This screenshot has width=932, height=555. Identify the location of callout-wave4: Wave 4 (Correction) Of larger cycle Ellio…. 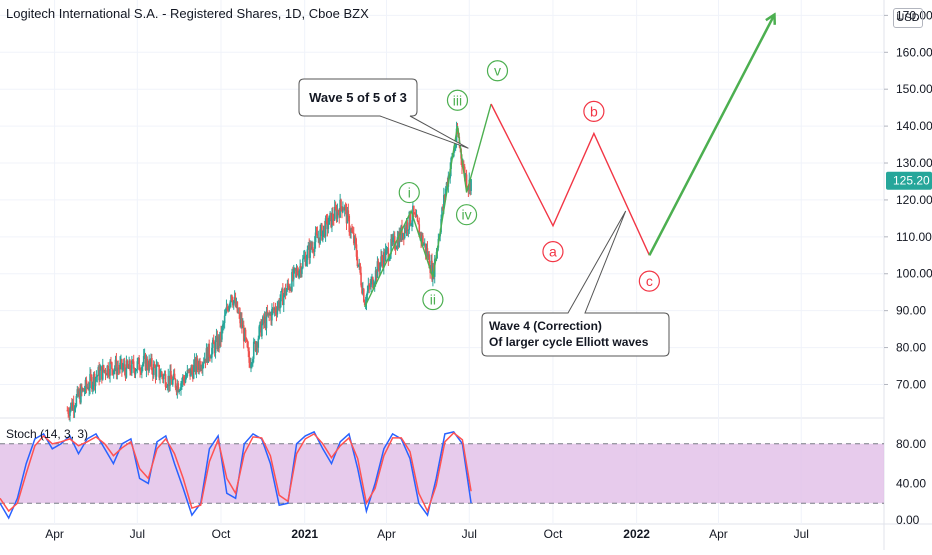
(575, 283).